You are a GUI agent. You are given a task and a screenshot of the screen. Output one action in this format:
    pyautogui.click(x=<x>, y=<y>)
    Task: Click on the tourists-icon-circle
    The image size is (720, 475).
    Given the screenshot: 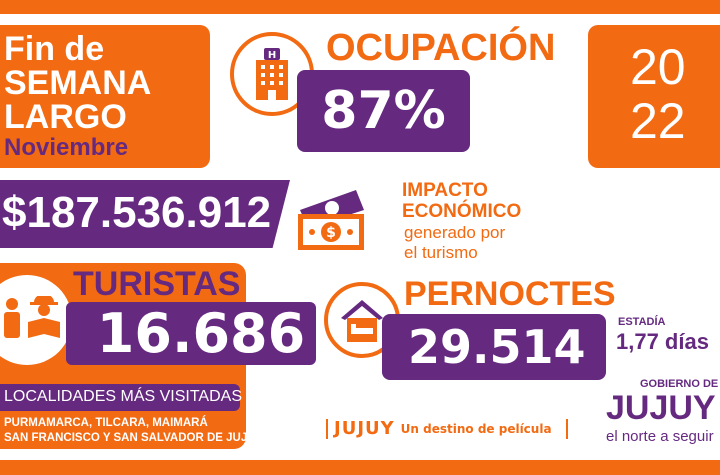 What is the action you would take?
    pyautogui.click(x=36, y=320)
    